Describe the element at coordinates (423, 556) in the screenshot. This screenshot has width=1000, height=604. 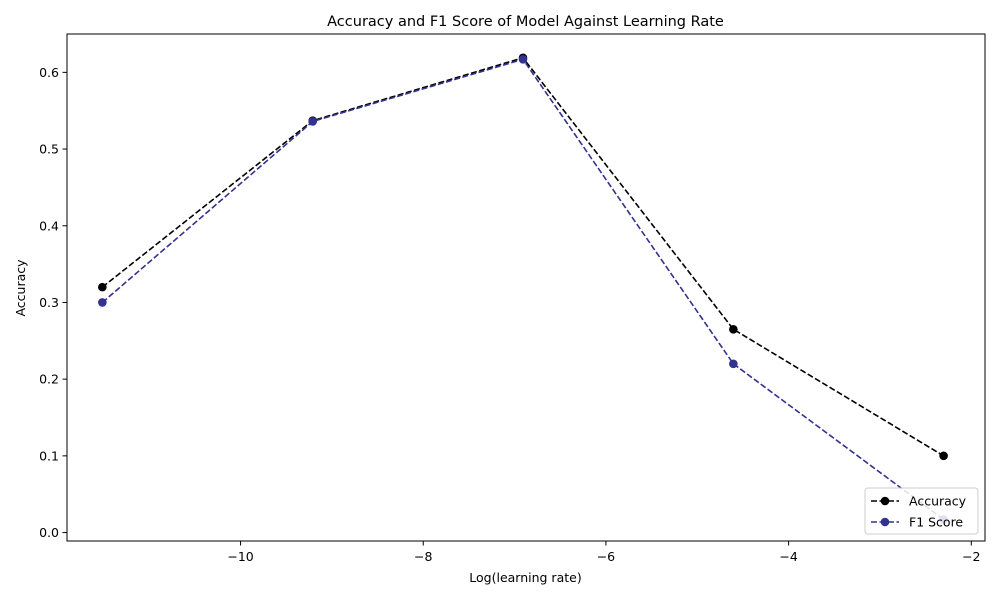
I see `x-tick-label-1: −8` at that location.